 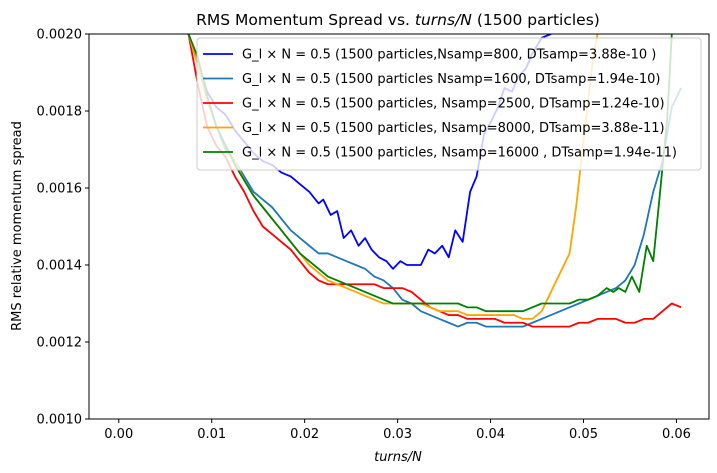 What do you see at coordinates (60, 343) in the screenshot?
I see `y-tick-label: 0.0012` at bounding box center [60, 343].